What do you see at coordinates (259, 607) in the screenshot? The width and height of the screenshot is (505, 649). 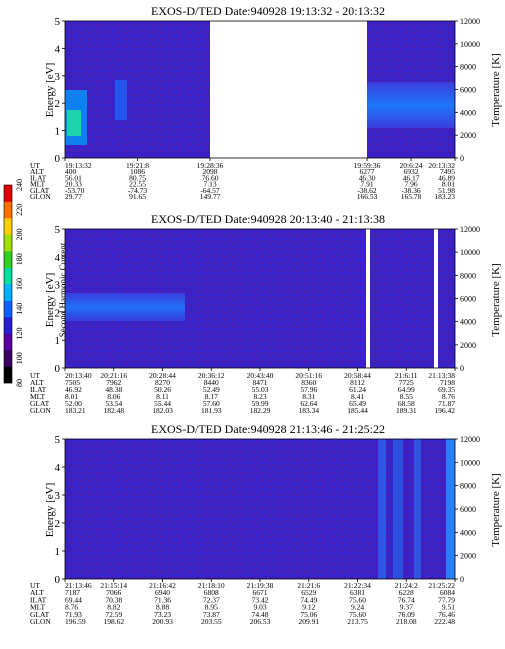 I see `ephemeris-value: 9.03` at bounding box center [259, 607].